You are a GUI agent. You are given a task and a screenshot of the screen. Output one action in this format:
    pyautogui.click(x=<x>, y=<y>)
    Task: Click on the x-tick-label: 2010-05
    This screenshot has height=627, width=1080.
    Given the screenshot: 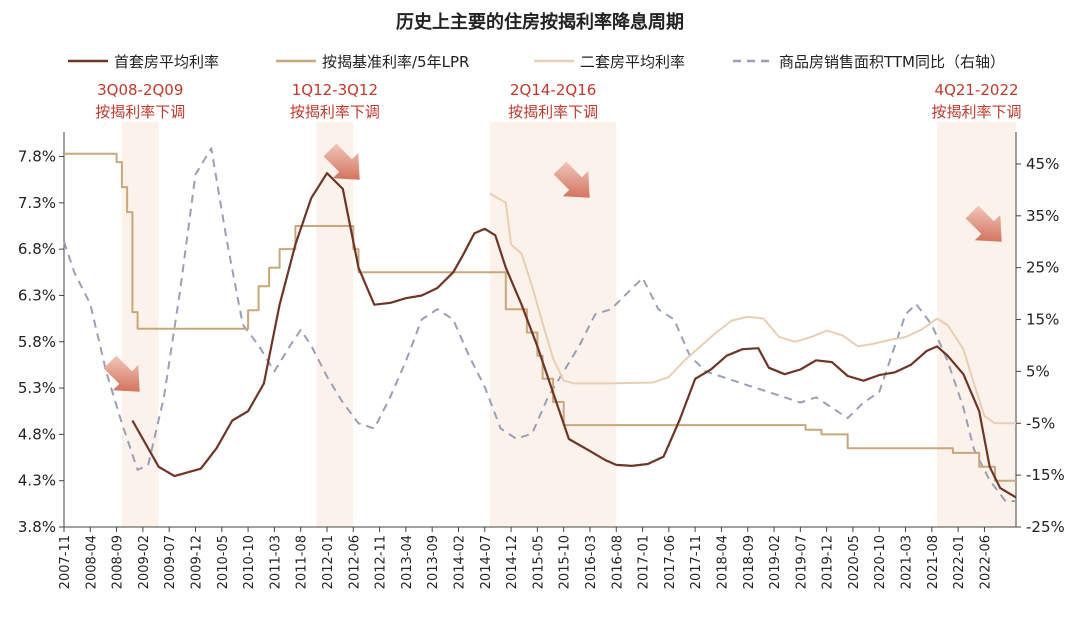 What is the action you would take?
    pyautogui.click(x=223, y=562)
    